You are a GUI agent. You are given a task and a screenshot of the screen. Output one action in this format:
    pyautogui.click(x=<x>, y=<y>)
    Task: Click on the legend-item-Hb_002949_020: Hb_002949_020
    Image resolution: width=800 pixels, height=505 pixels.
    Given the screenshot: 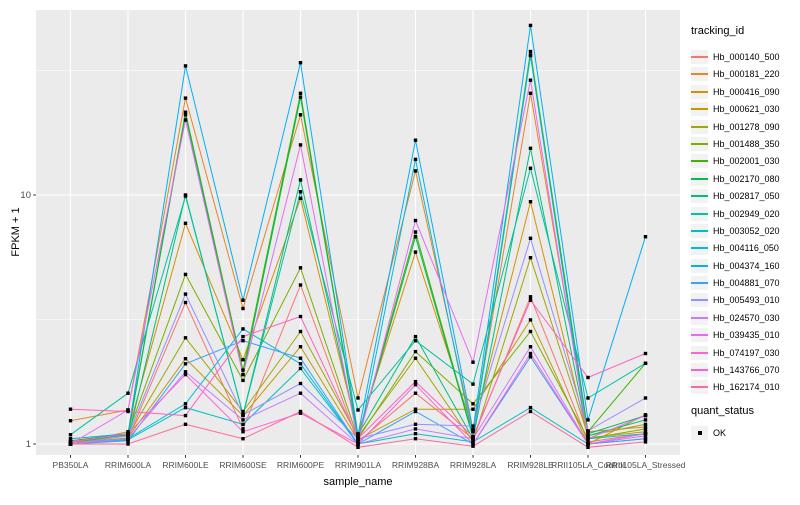 What is the action you would take?
    pyautogui.click(x=745, y=213)
    